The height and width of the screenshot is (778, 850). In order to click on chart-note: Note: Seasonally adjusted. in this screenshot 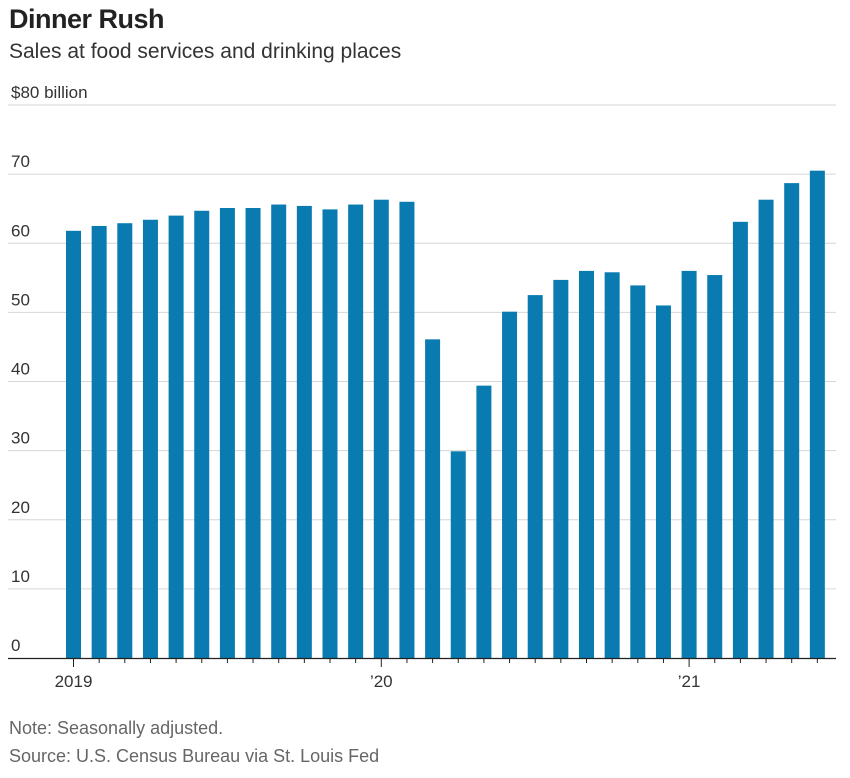, I will do `click(116, 728)`.